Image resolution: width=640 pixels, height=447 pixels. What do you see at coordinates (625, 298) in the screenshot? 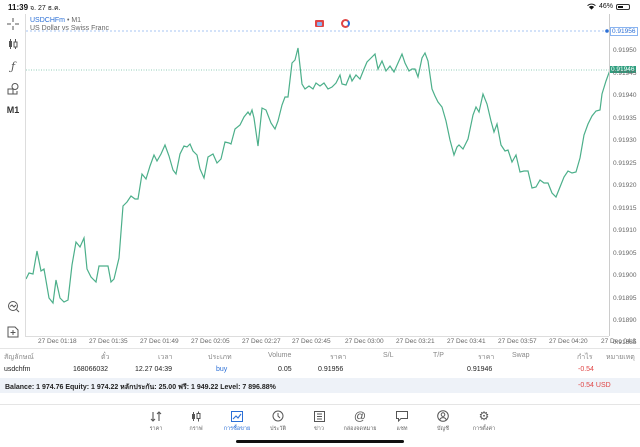
I see `y-tick: 0.91895` at bounding box center [625, 298].